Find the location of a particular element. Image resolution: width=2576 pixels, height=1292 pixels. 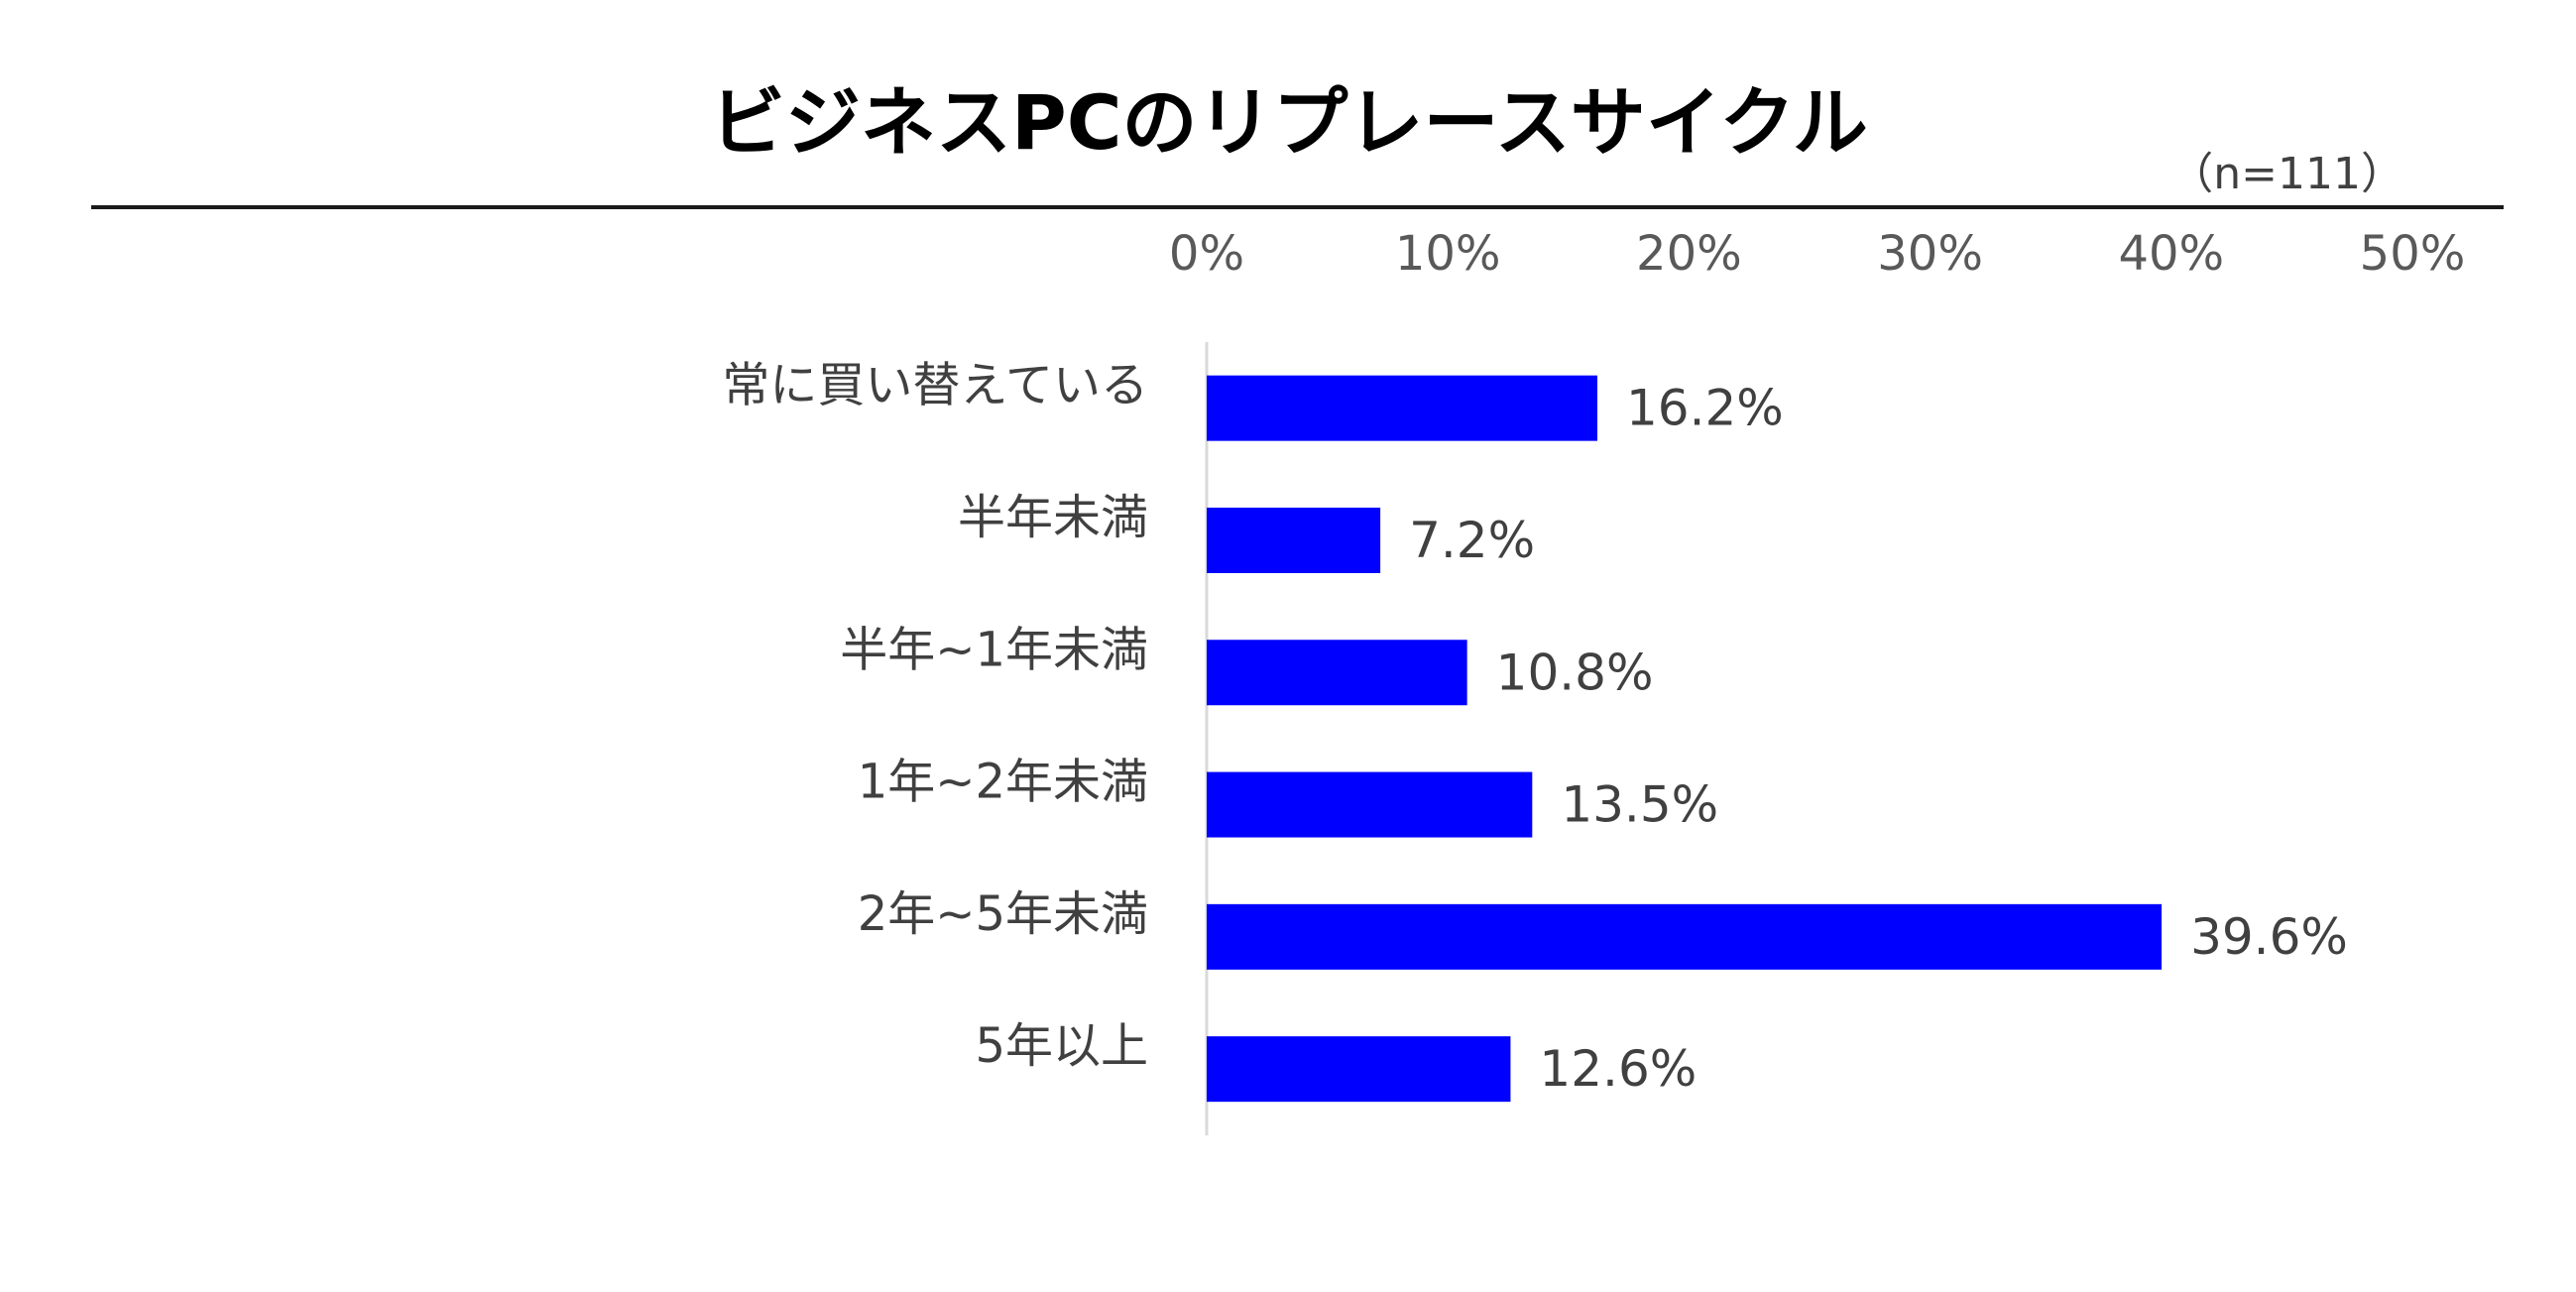

category-label: 常に買い替えている is located at coordinates (935, 386).